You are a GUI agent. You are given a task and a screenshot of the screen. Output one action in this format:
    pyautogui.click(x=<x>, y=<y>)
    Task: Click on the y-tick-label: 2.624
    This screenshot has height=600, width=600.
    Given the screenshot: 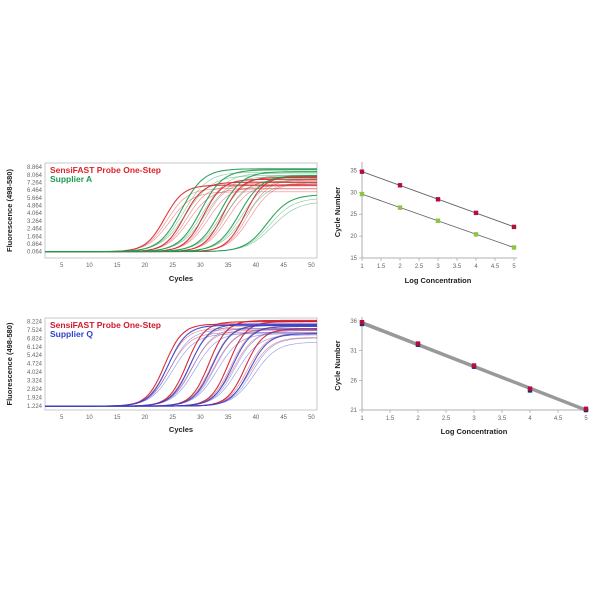 What is the action you would take?
    pyautogui.click(x=35, y=390)
    